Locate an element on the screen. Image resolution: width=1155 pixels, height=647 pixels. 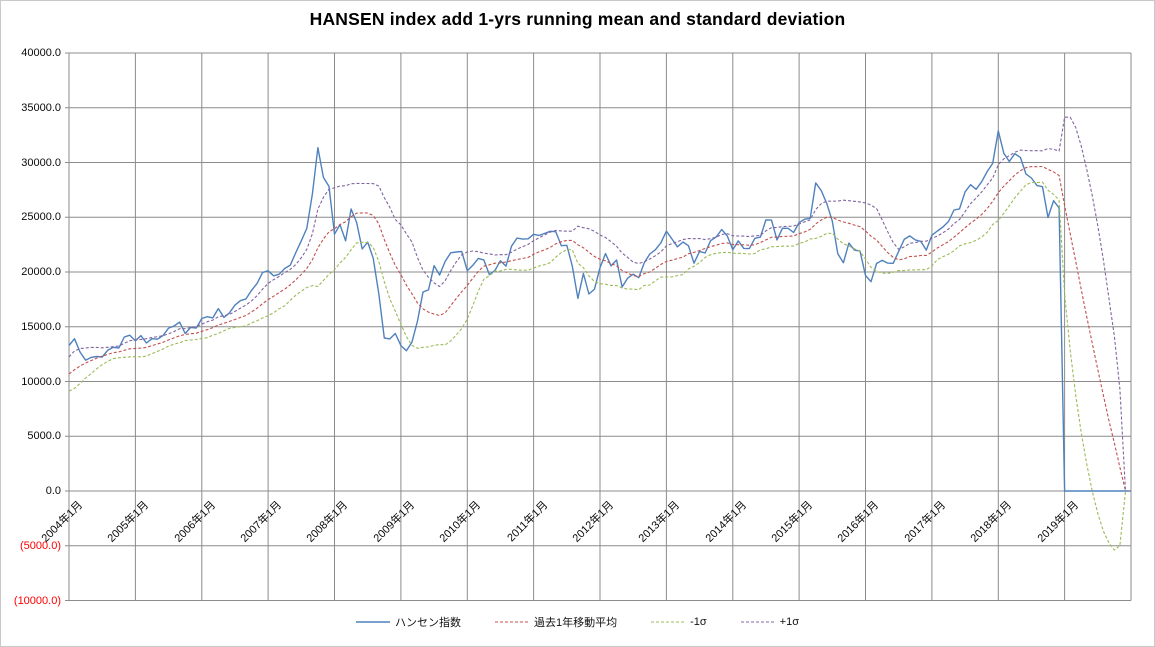
y-axis-label: 25000.0 is located at coordinates (41, 217).